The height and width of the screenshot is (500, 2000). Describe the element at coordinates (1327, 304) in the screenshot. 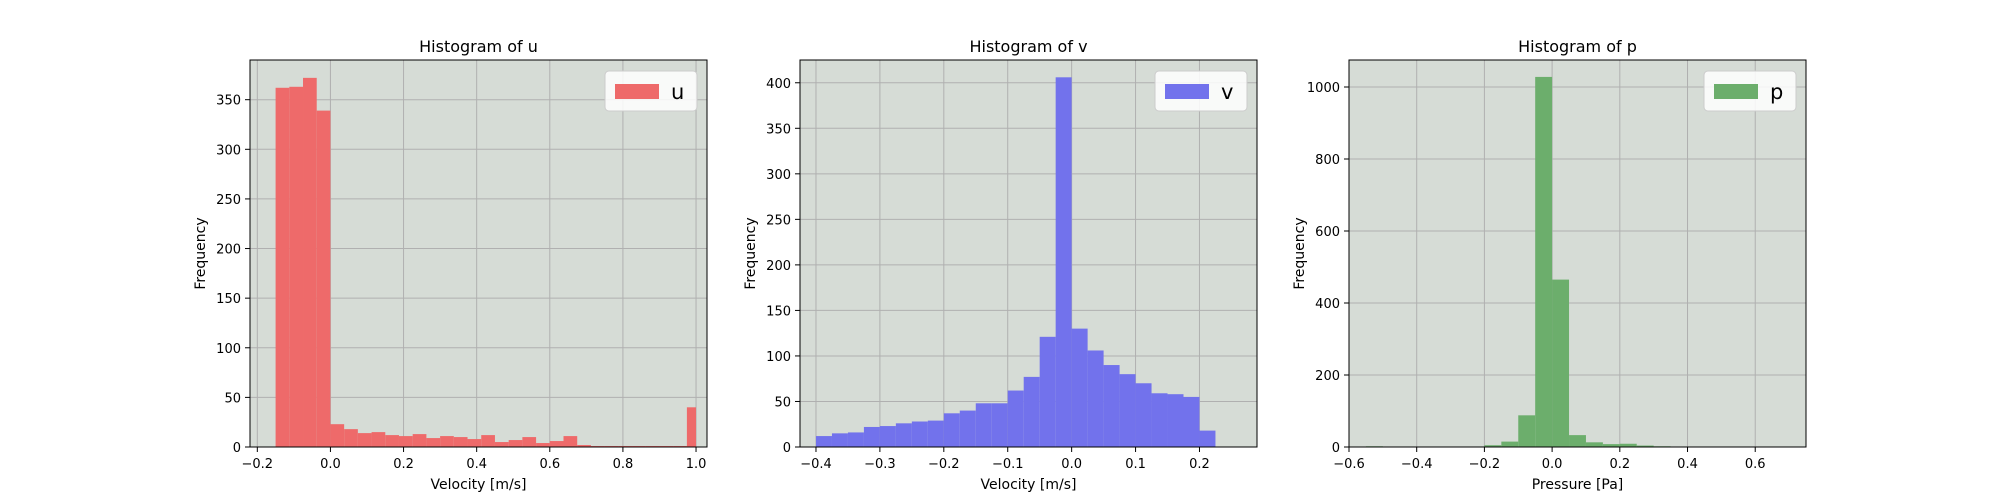

I see `y-tick-label-2: 400` at that location.